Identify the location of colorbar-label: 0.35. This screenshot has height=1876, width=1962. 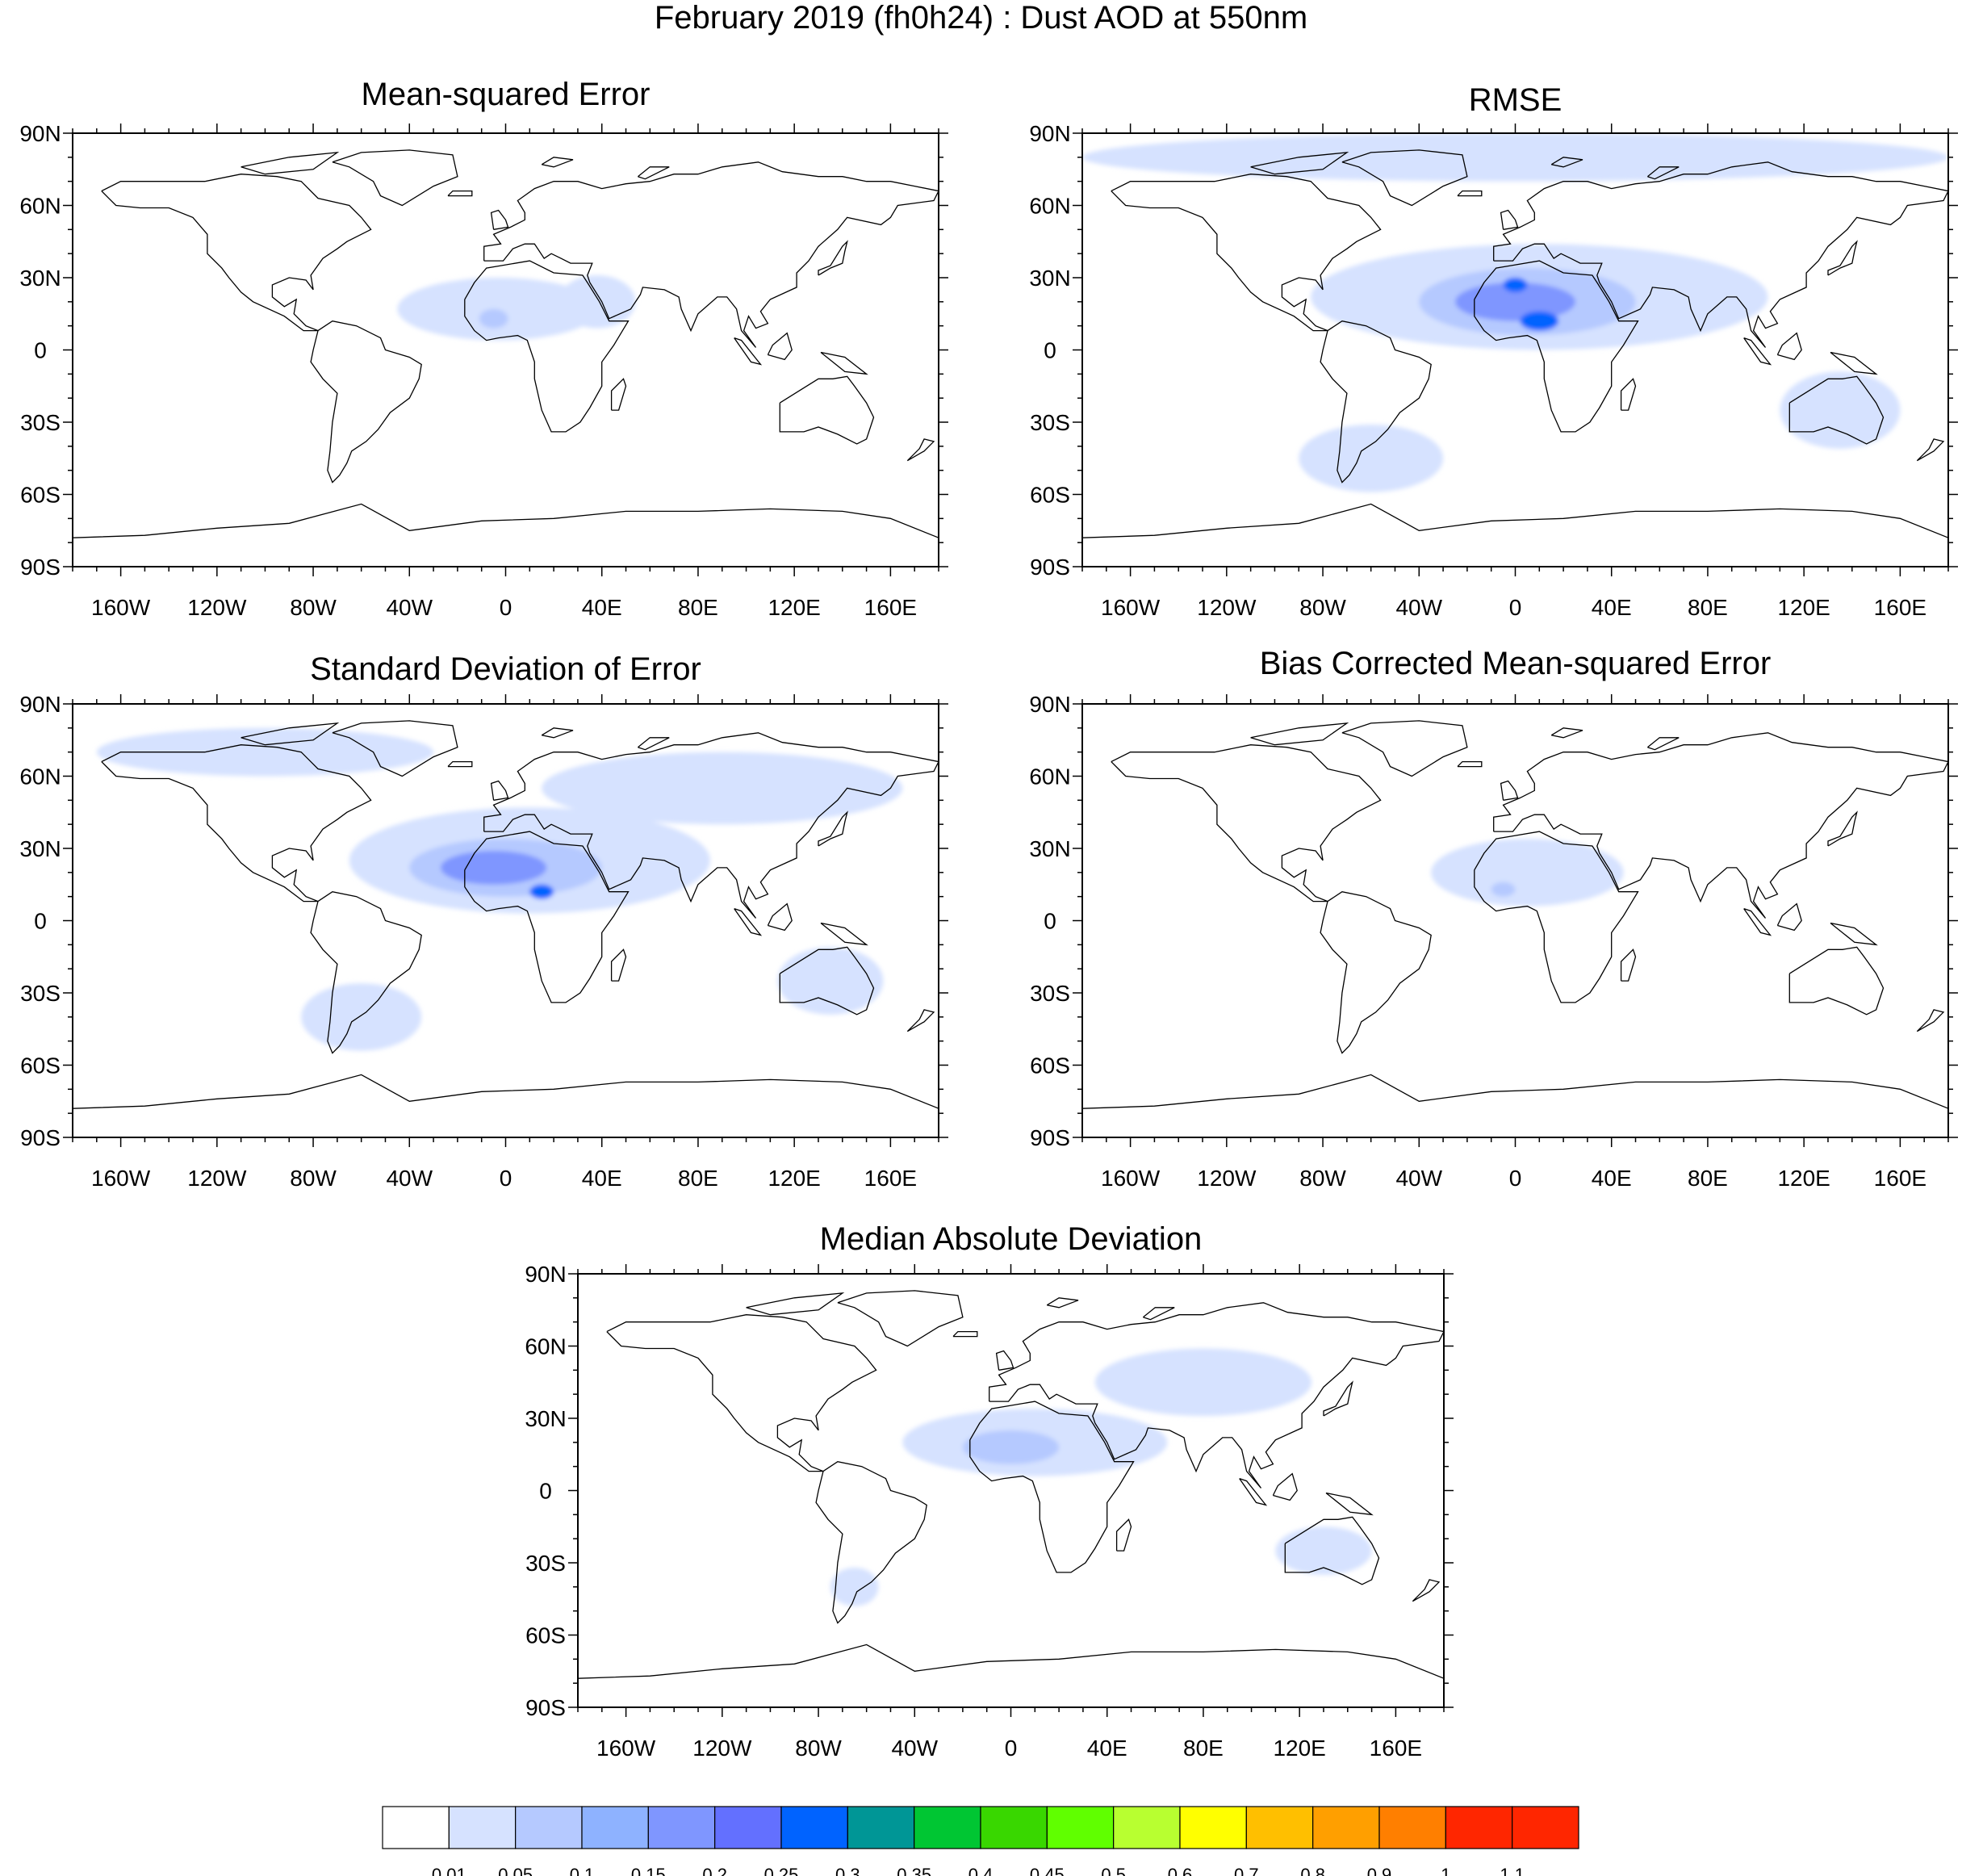
(914, 1870).